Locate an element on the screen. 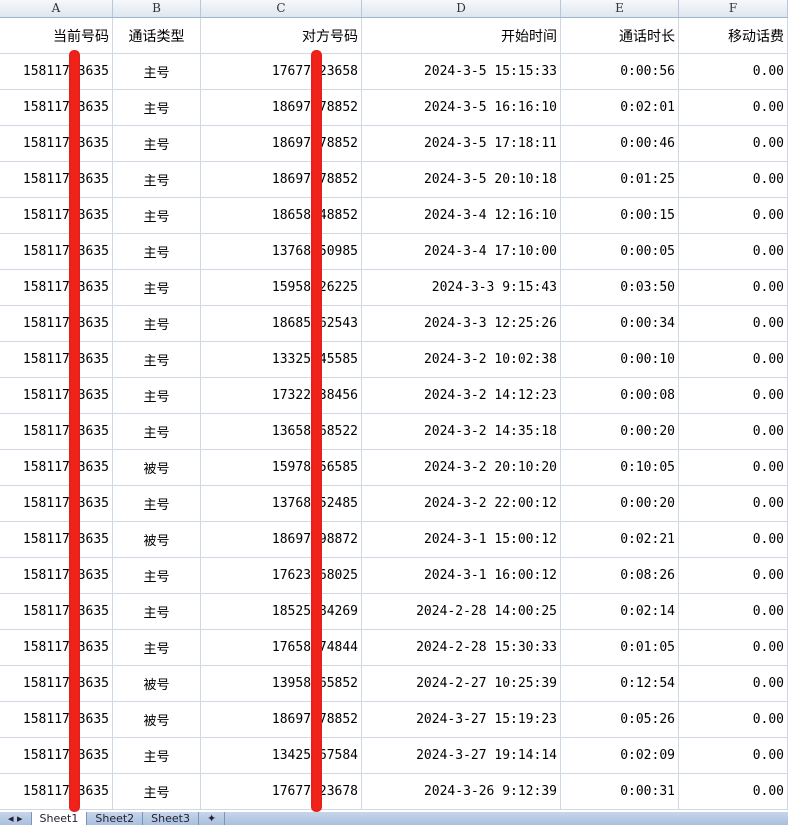 The height and width of the screenshot is (825, 788). cell-E: 0:00:46 is located at coordinates (620, 143).